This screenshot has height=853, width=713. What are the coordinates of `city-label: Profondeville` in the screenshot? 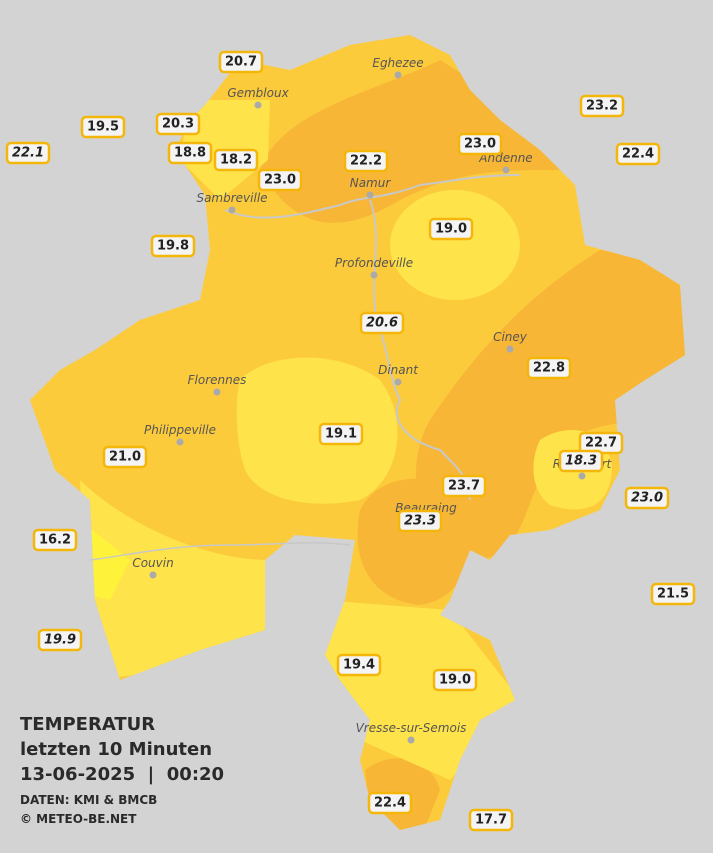 It's located at (374, 263).